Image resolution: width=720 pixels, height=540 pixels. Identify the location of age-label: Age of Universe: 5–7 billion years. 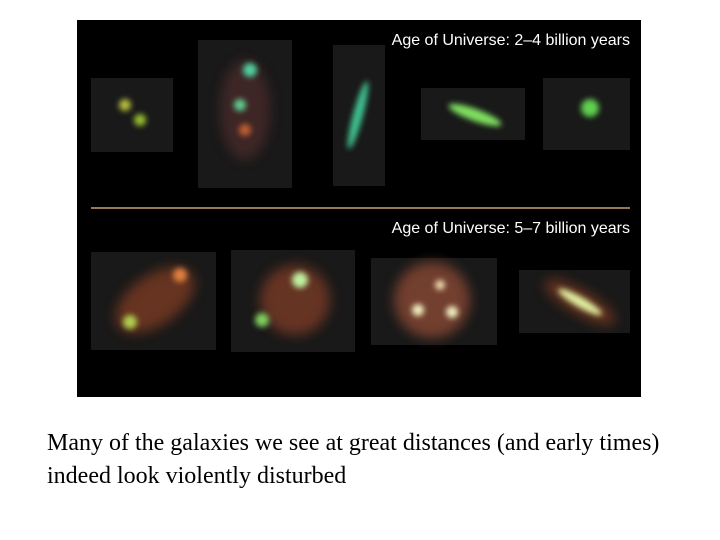
(511, 228).